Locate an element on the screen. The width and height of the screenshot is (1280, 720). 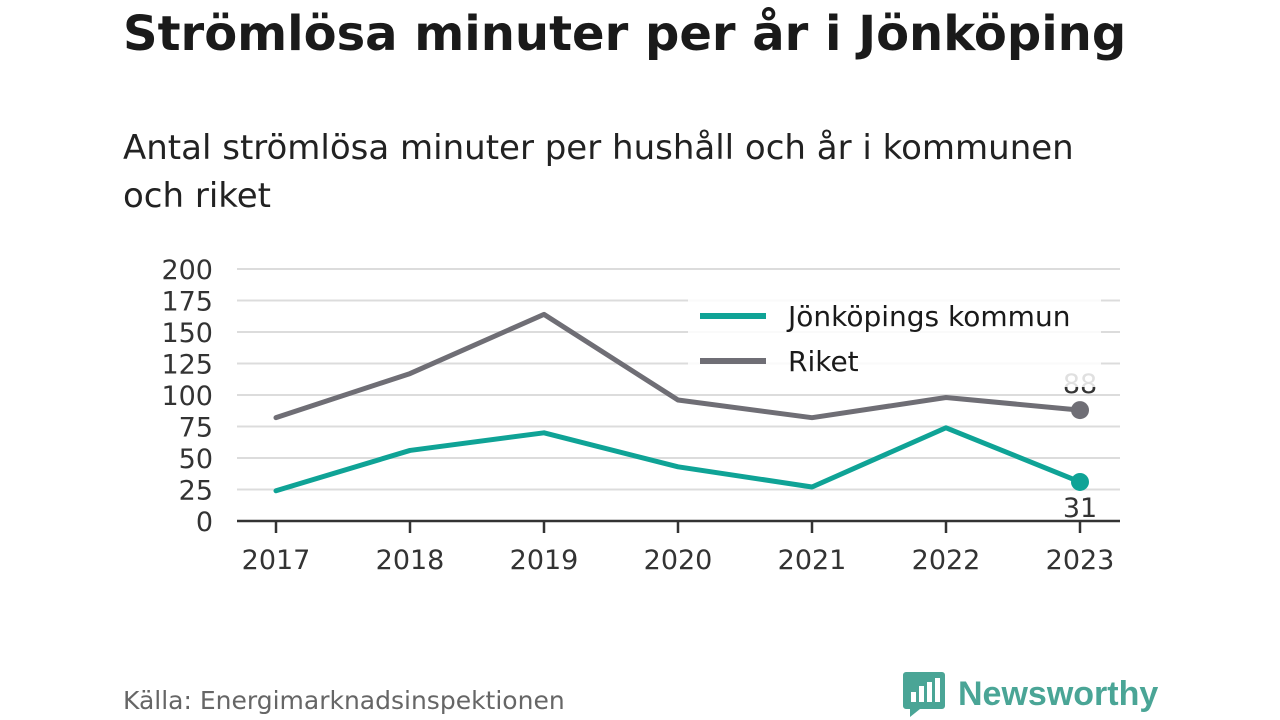
x-tick-label: 2017 is located at coordinates (276, 560).